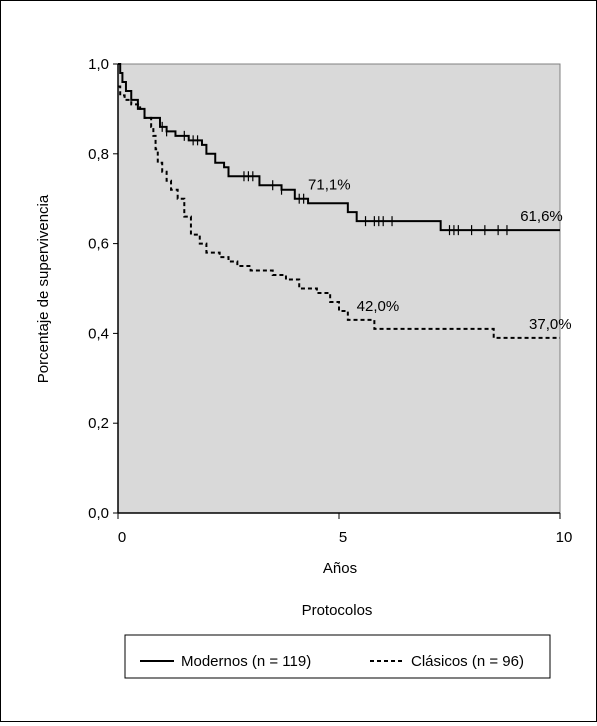  What do you see at coordinates (337, 610) in the screenshot?
I see `legend-title: Protocolos` at bounding box center [337, 610].